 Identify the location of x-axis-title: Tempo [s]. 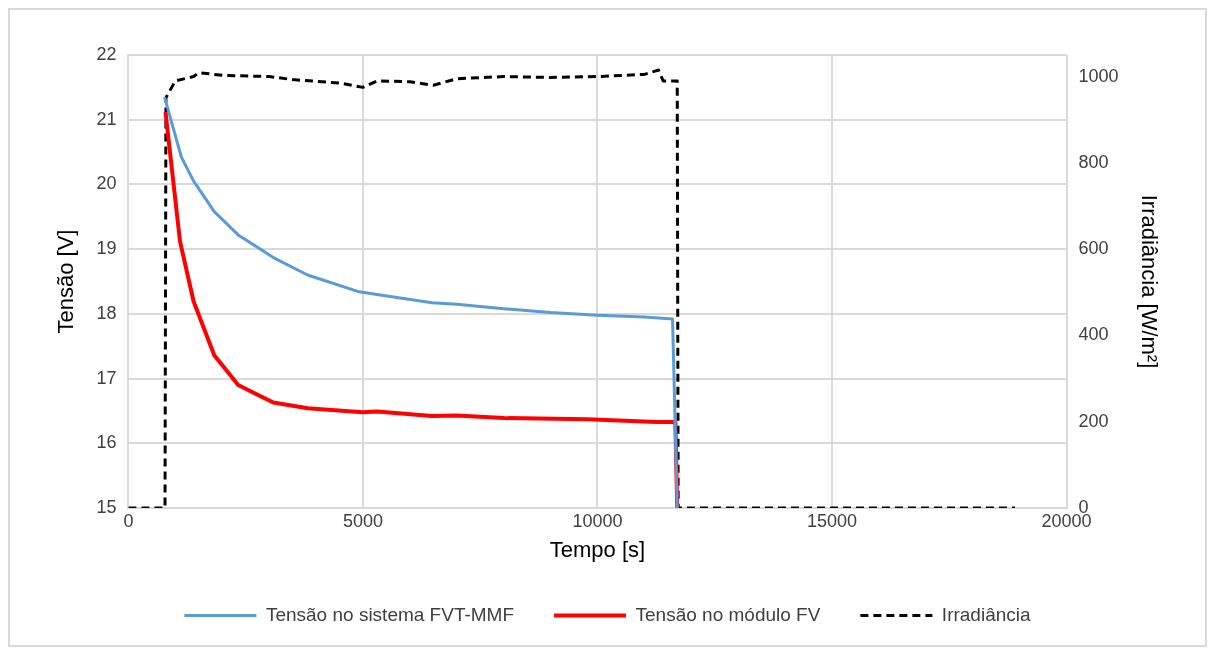
(597, 549).